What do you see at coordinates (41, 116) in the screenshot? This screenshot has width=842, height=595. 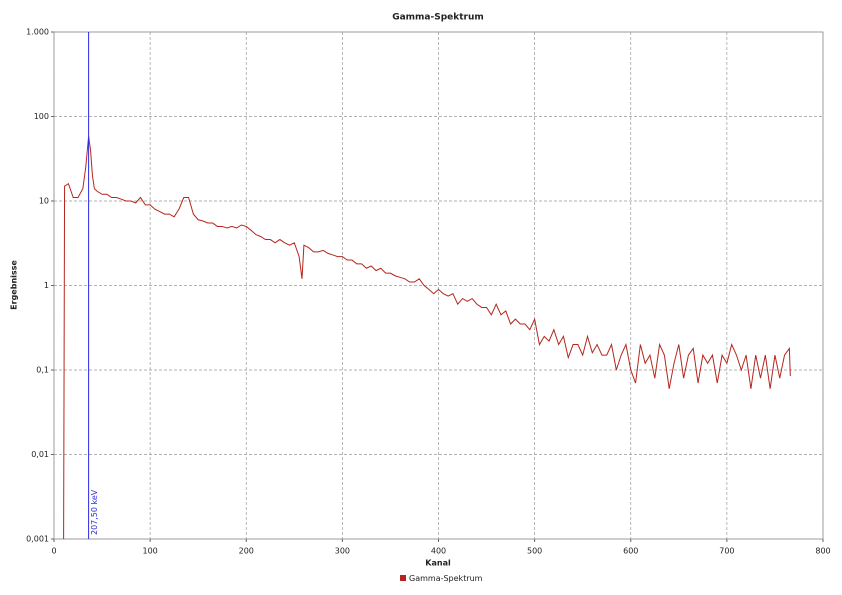 I see `y-tick-label: 100` at bounding box center [41, 116].